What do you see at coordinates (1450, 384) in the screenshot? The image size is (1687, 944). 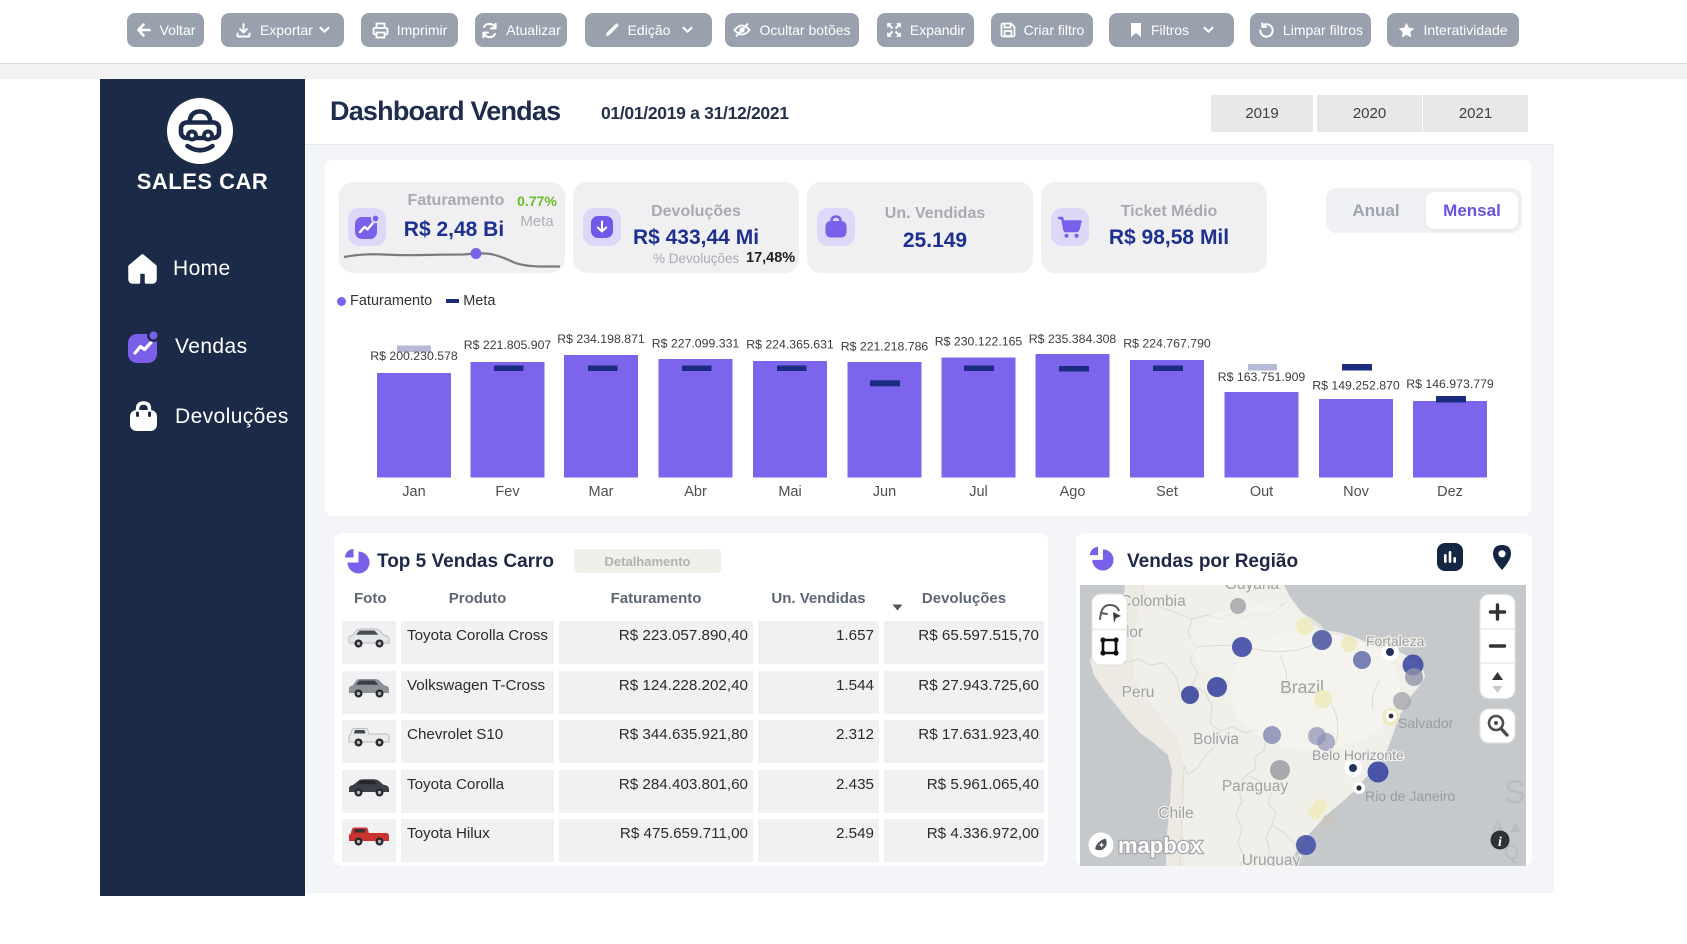 I see `svg-text: R$ 146.973.779` at bounding box center [1450, 384].